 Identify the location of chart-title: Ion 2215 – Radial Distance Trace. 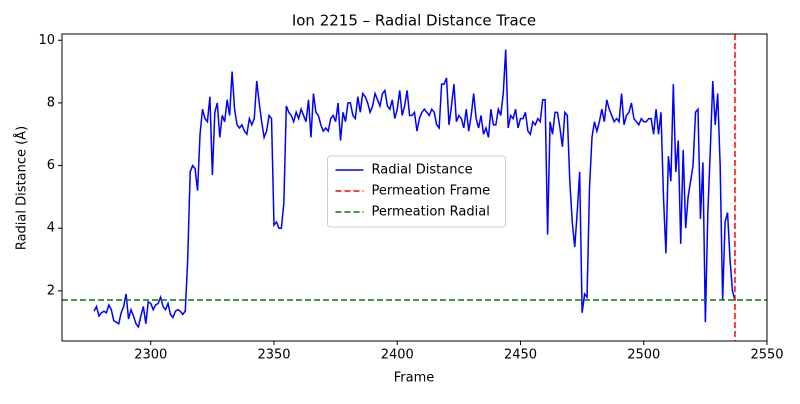
(414, 21).